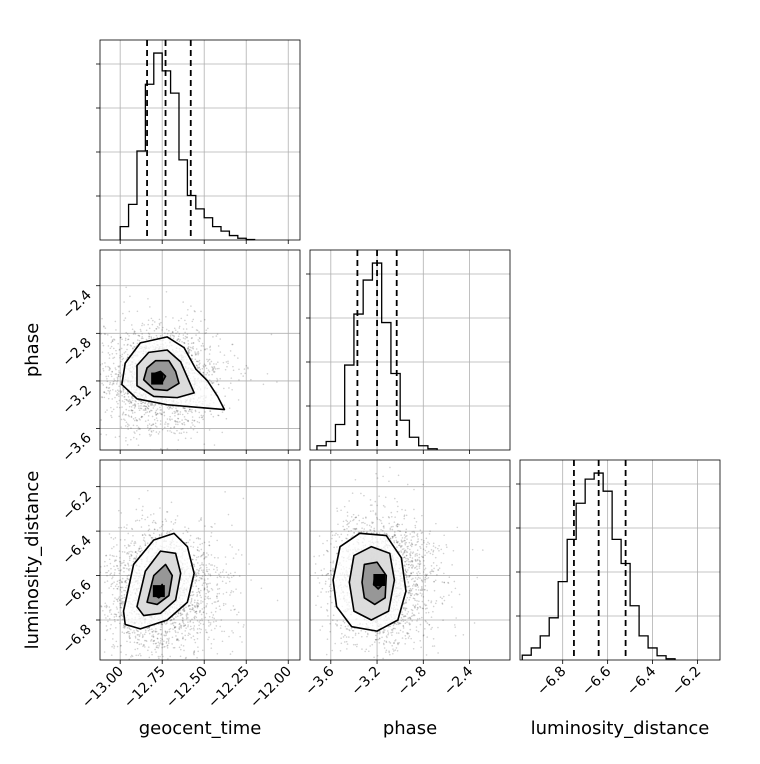 This screenshot has width=760, height=764. What do you see at coordinates (32, 560) in the screenshot?
I see `y-axis-label-luminosity_distance: luminosity_distance` at bounding box center [32, 560].